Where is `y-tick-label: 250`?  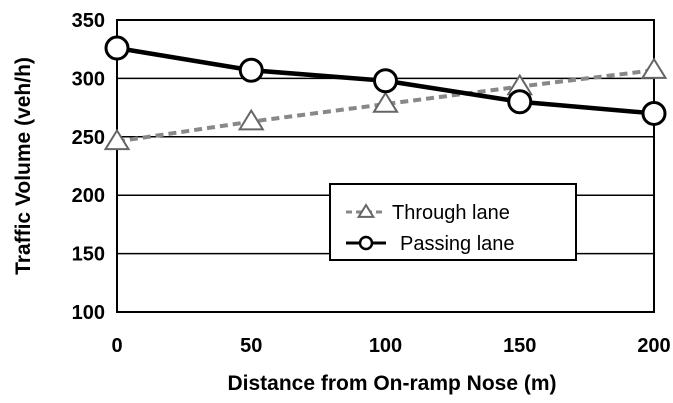 y-tick-label: 250 is located at coordinates (88, 138).